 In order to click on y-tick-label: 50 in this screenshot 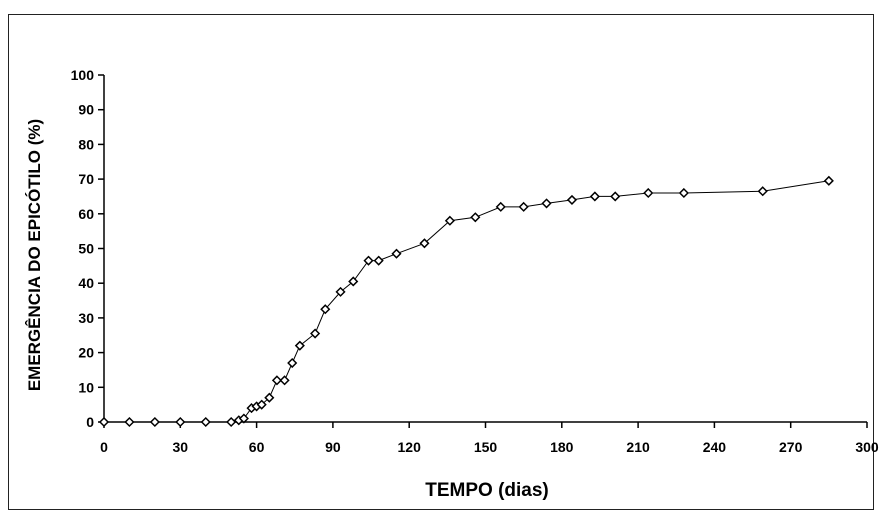, I will do `click(86, 249)`.